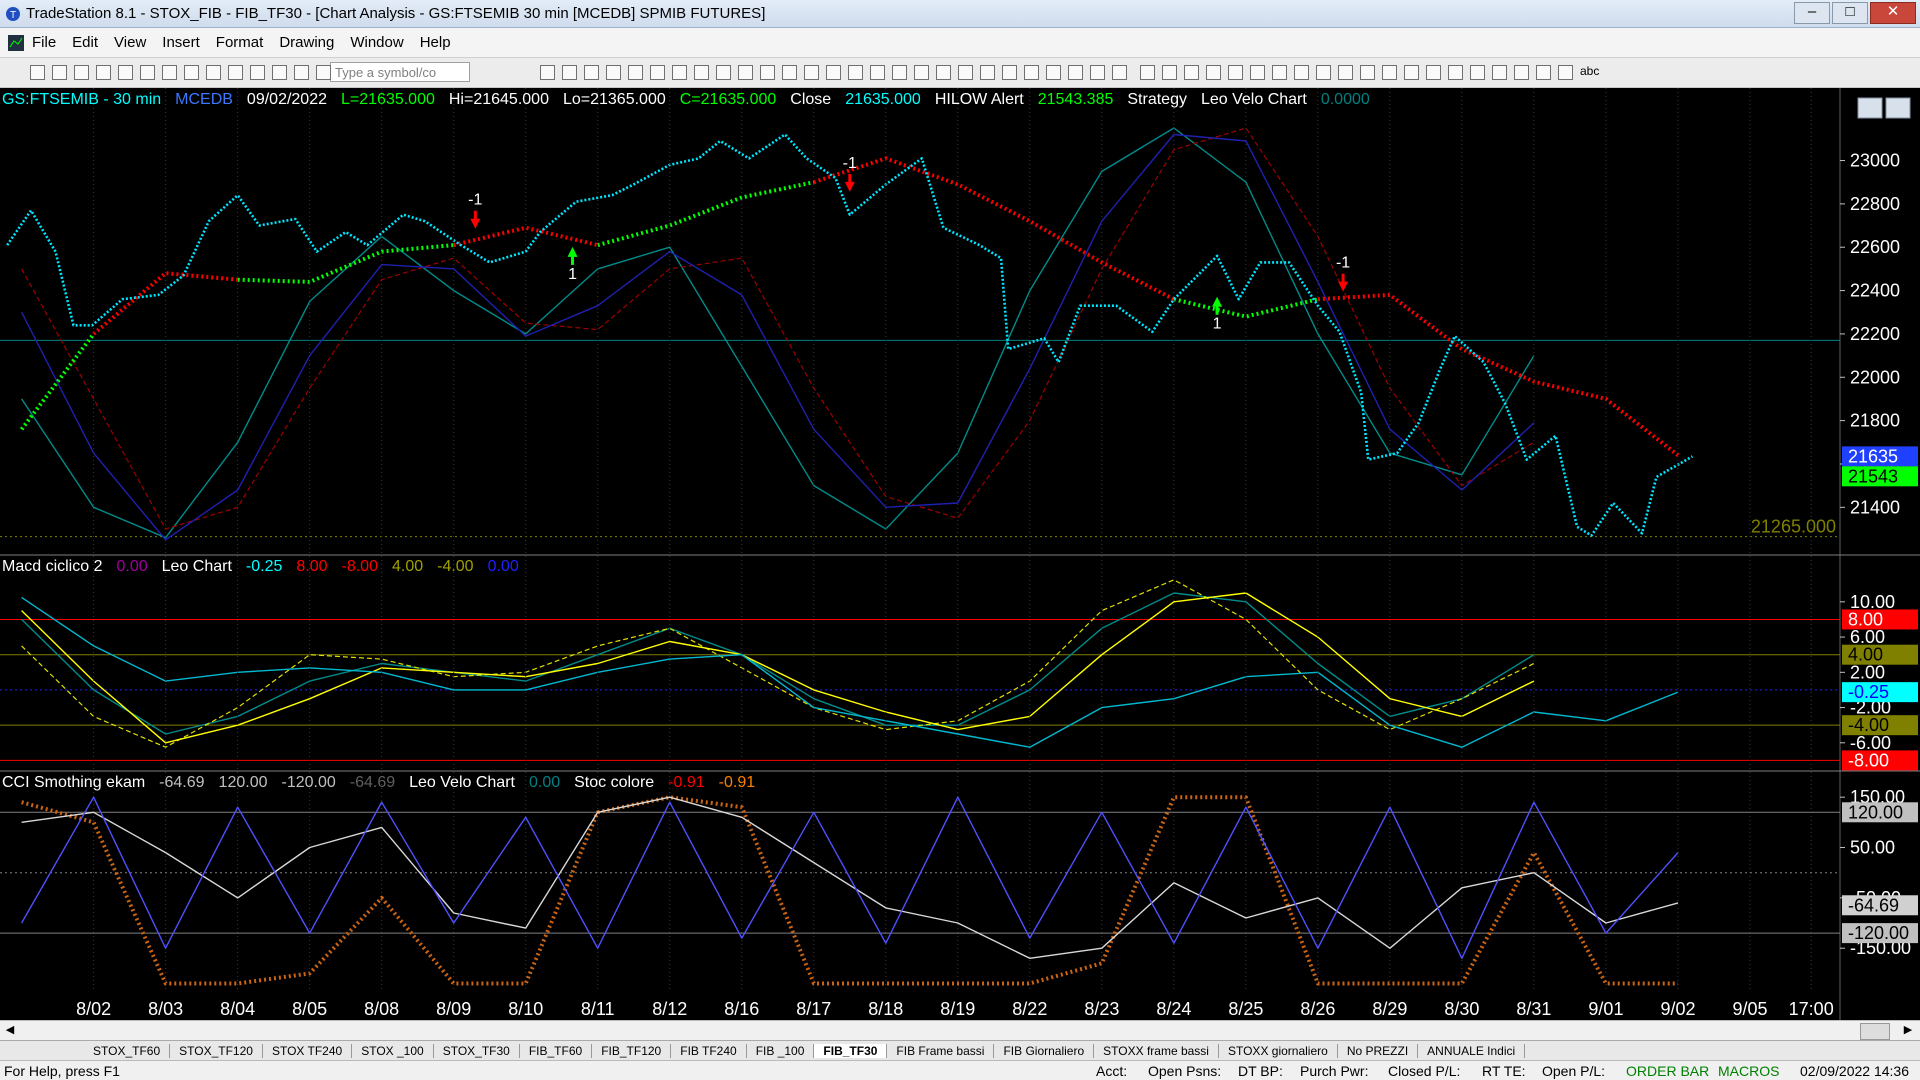  I want to click on tab: STOXX giornaliero, so click(1278, 1051).